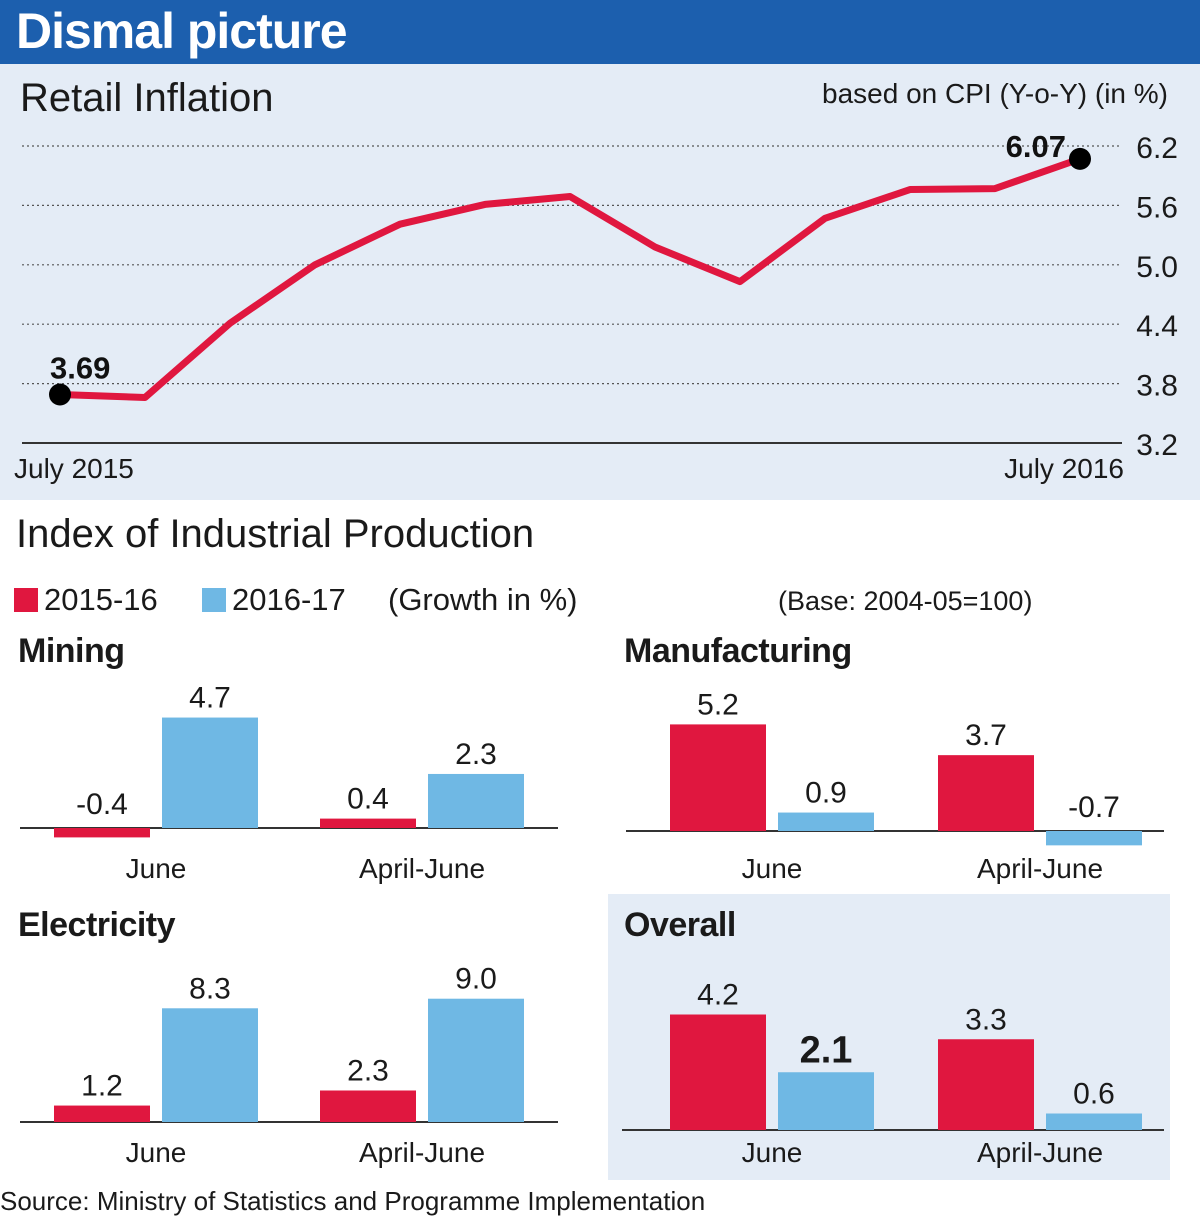 The image size is (1200, 1228). I want to click on bar-value-label: 5.2, so click(718, 704).